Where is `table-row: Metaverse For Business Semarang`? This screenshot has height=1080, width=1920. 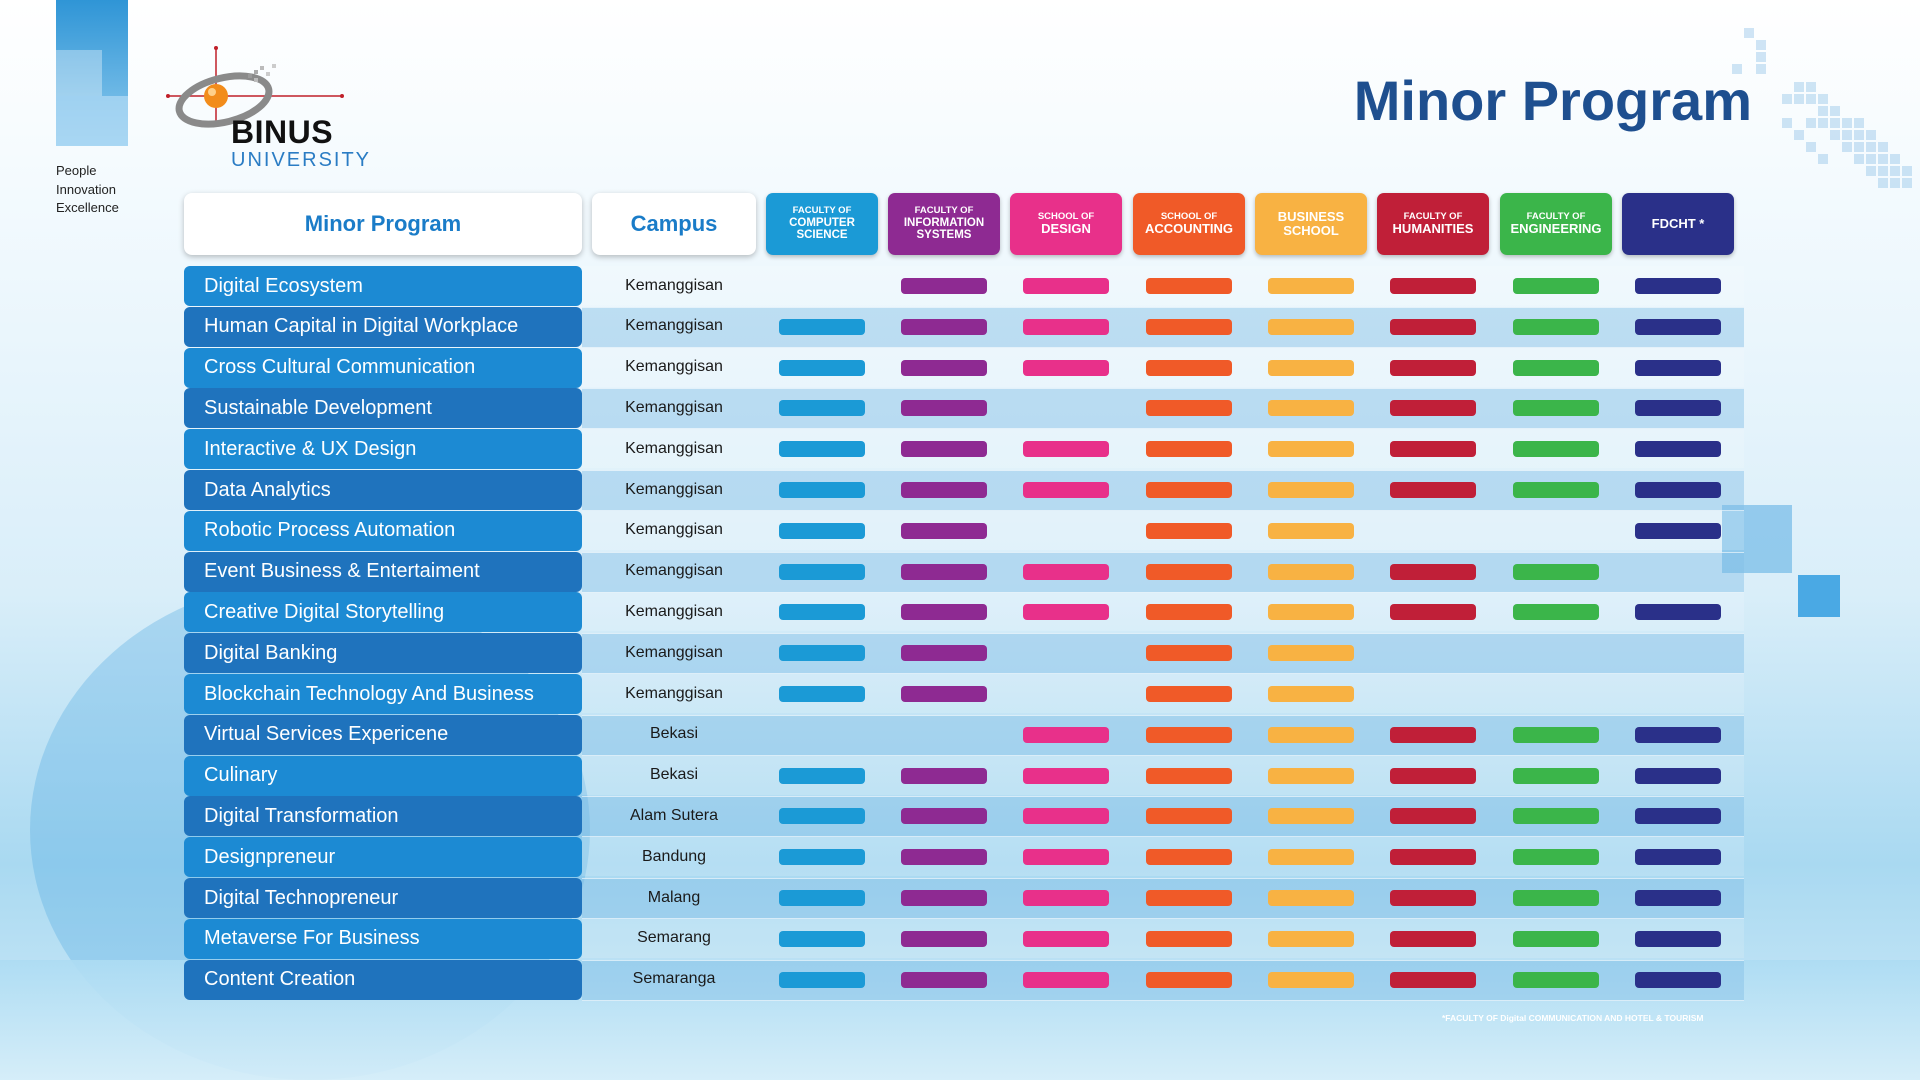 table-row: Metaverse For Business Semarang is located at coordinates (964, 938).